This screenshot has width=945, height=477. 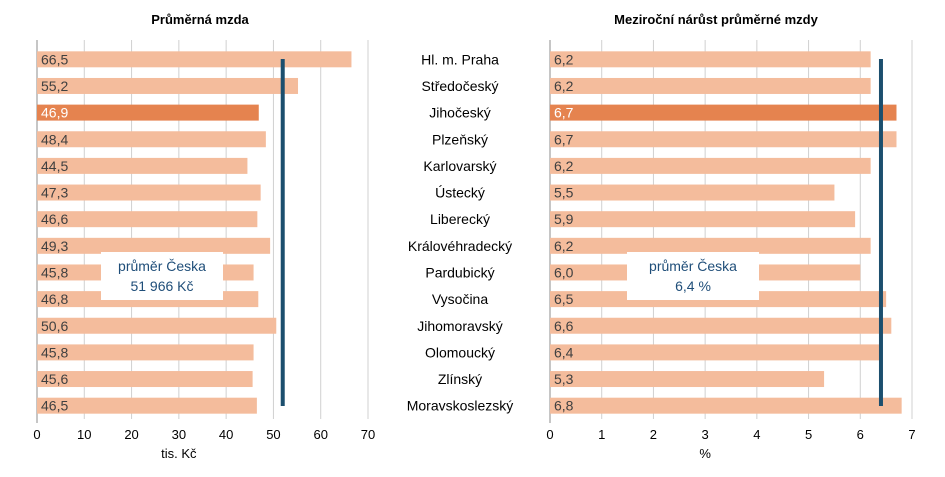 What do you see at coordinates (161, 286) in the screenshot?
I see `left-average-annotation-value: 51 966 Kč` at bounding box center [161, 286].